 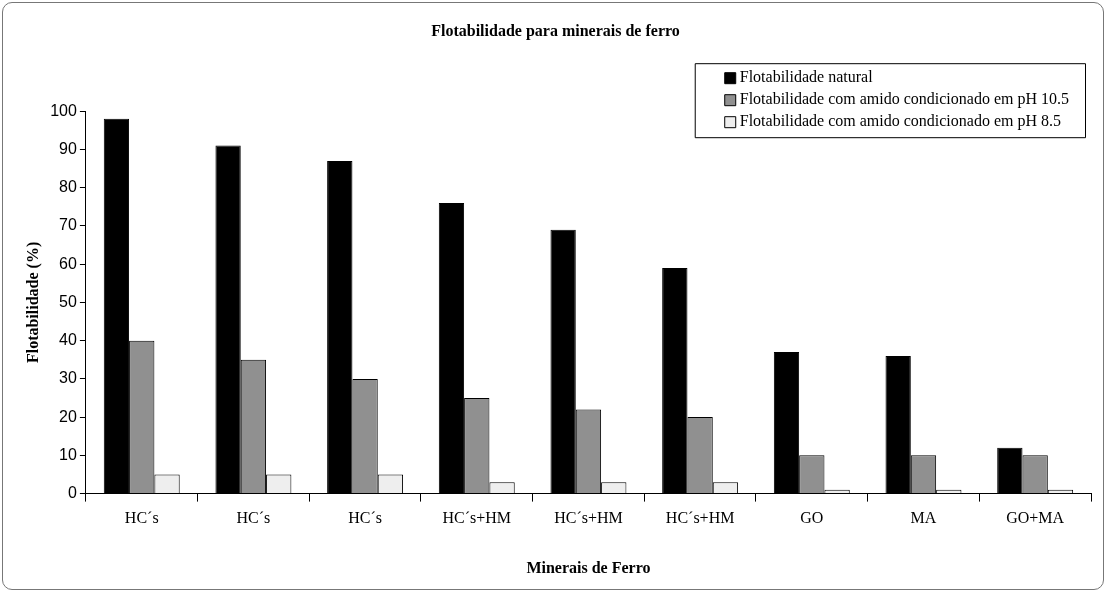 What do you see at coordinates (555, 30) in the screenshot?
I see `chart-title: Flotabilidade para minerais de ferro` at bounding box center [555, 30].